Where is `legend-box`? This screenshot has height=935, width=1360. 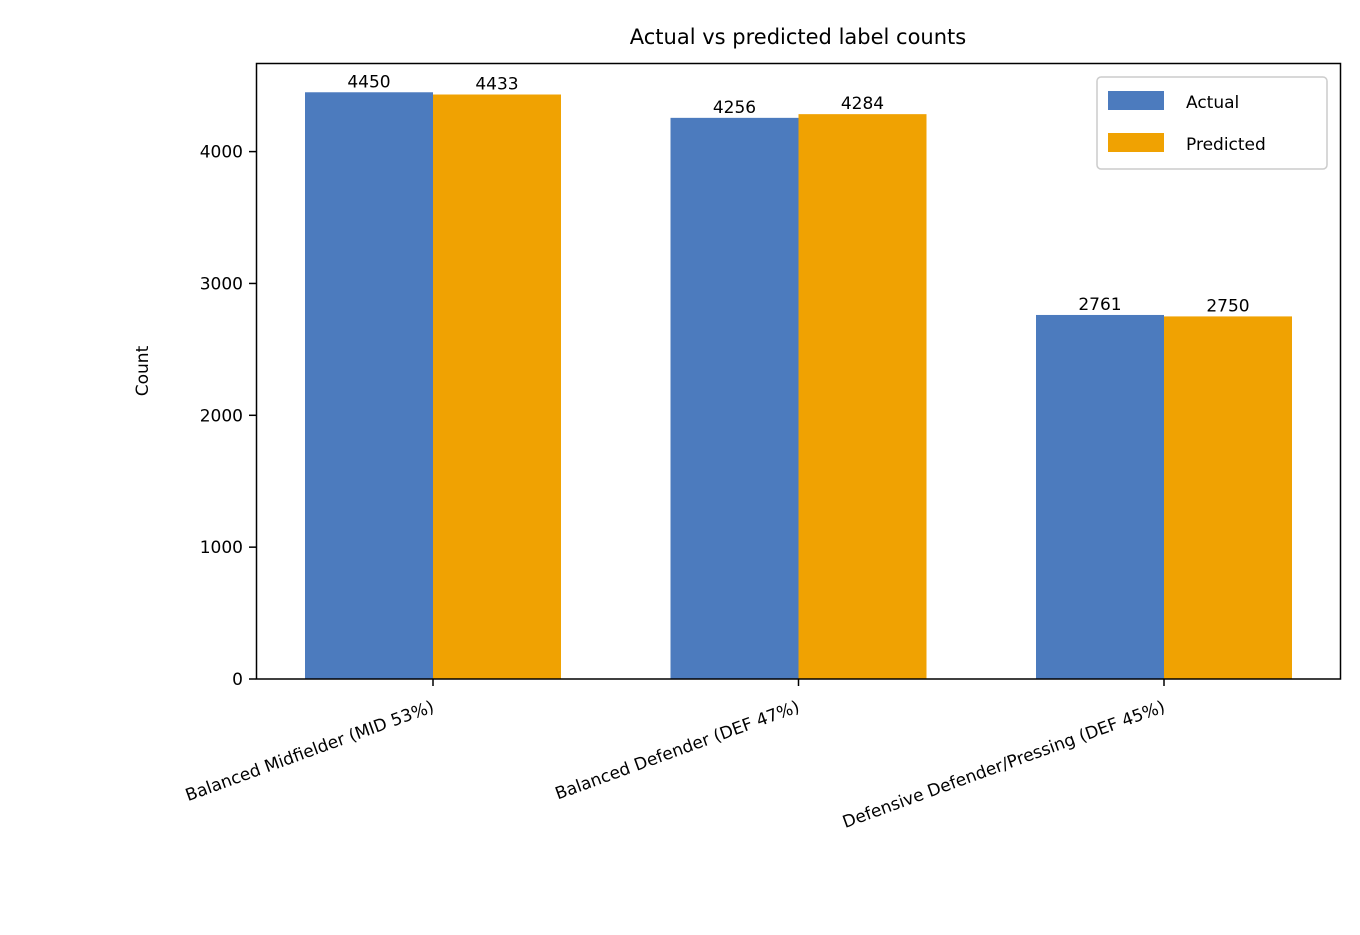
legend-box is located at coordinates (1212, 123).